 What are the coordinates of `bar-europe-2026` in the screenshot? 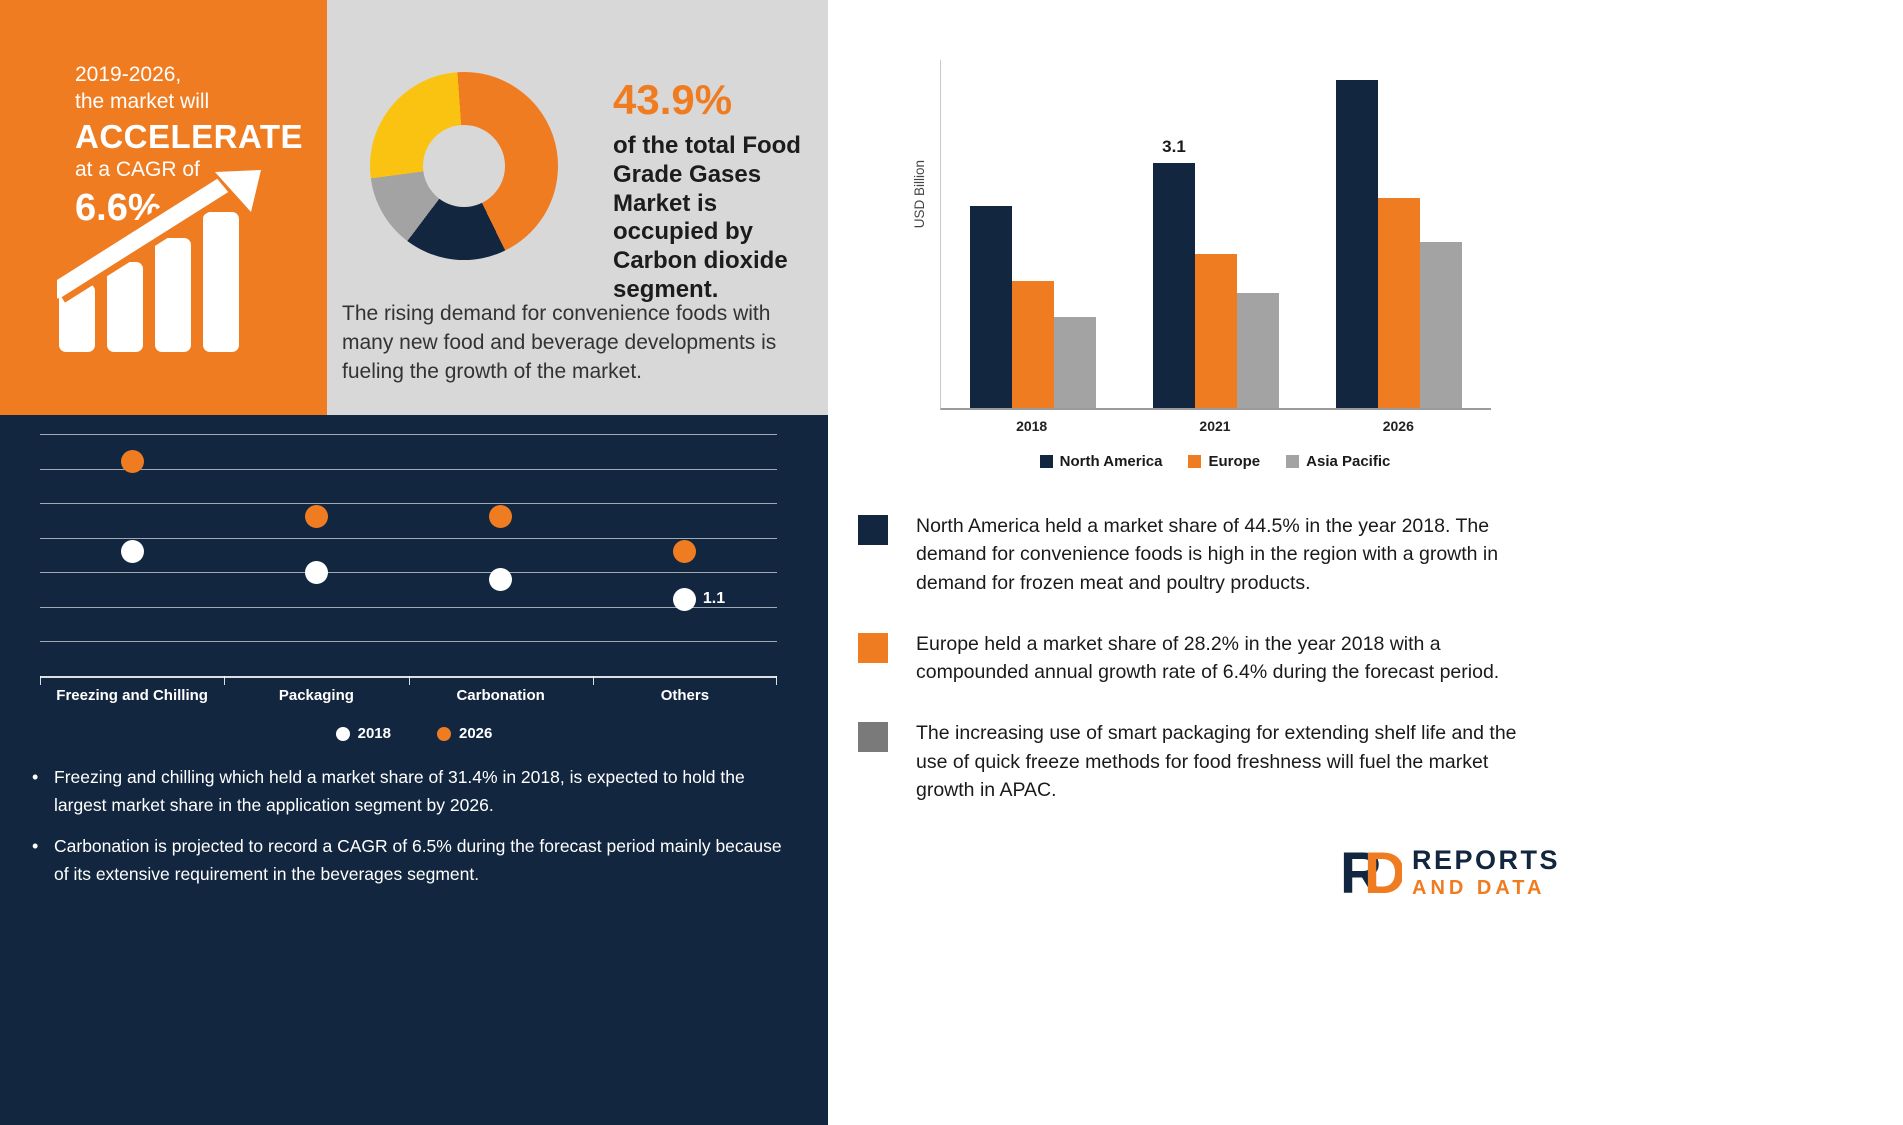 It's located at (1399, 303).